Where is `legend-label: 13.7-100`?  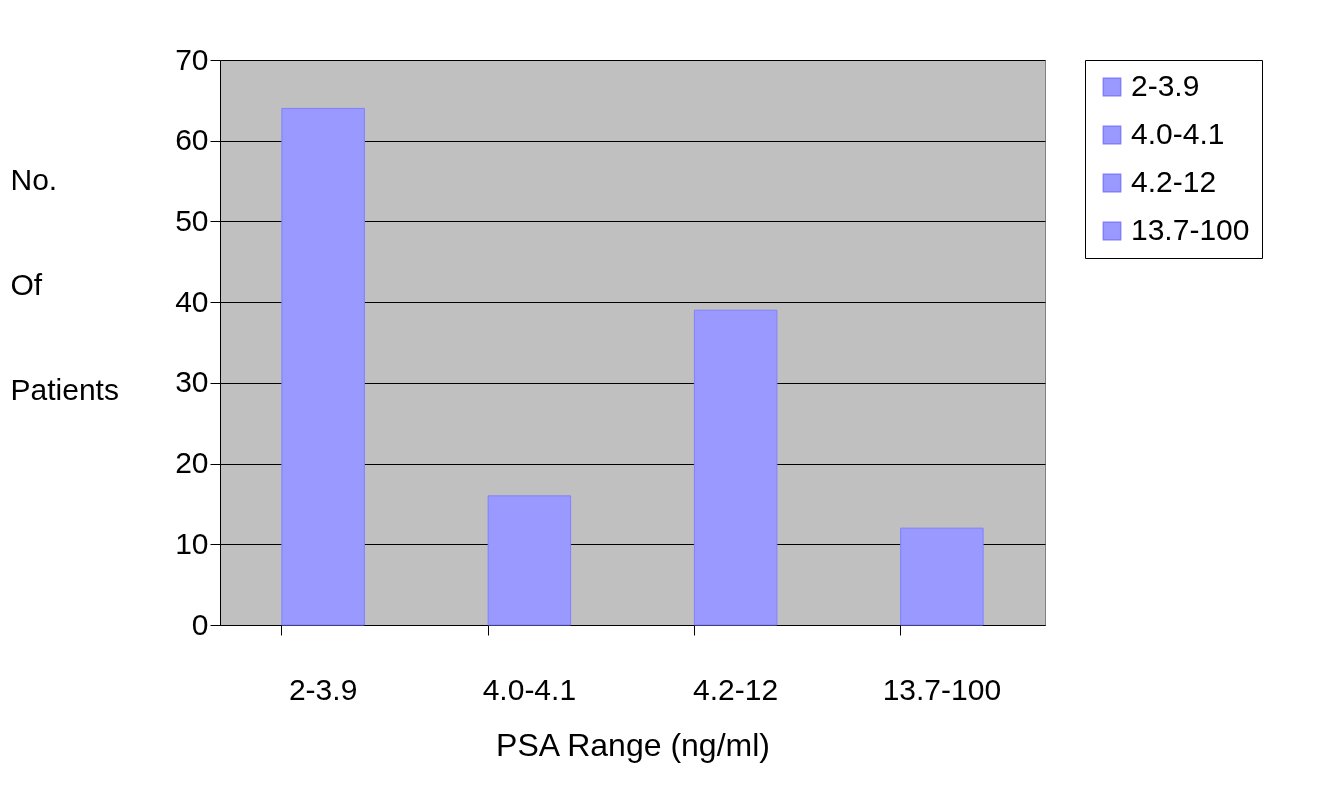
legend-label: 13.7-100 is located at coordinates (1190, 229).